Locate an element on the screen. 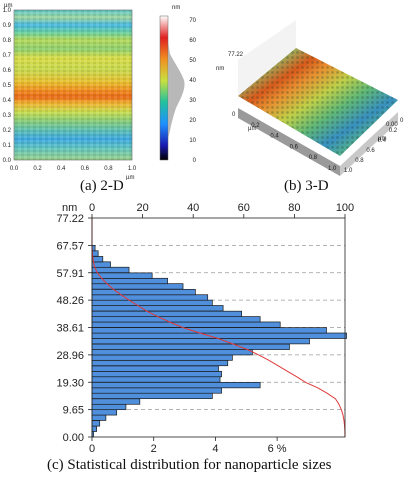 This screenshot has height=480, width=409. panel-b-right-tick: 0.2 is located at coordinates (393, 131).